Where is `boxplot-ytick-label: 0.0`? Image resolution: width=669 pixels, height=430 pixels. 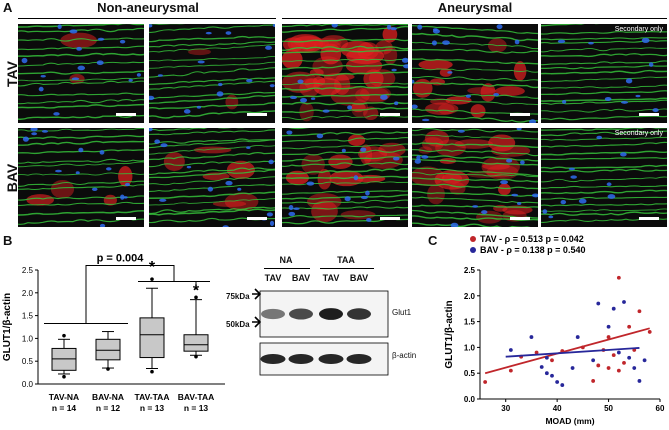 boxplot-ytick-label: 0.0 is located at coordinates (28, 384).